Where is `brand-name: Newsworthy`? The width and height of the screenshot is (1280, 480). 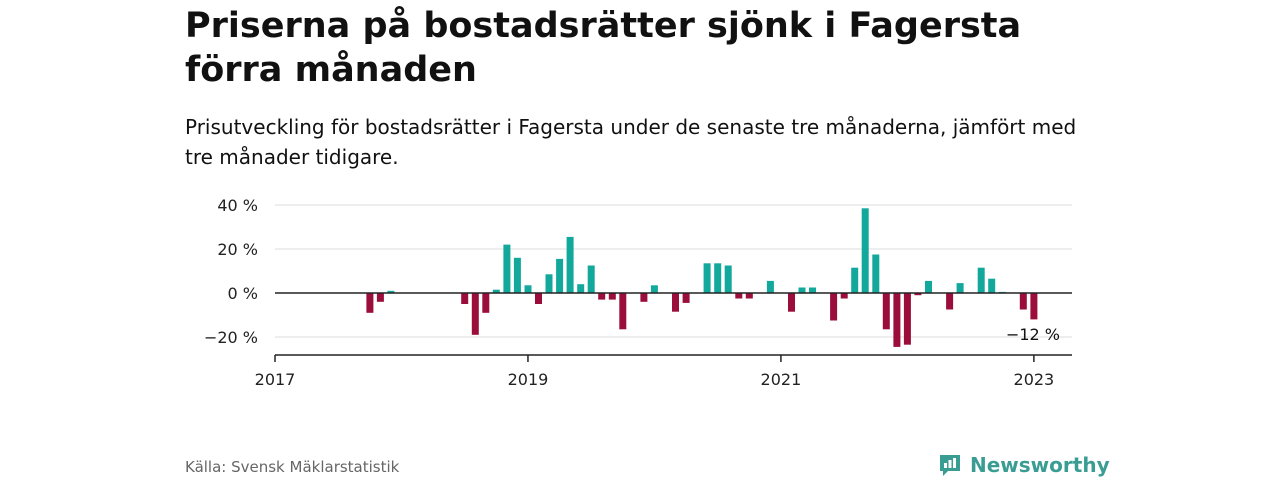 brand-name: Newsworthy is located at coordinates (1040, 465).